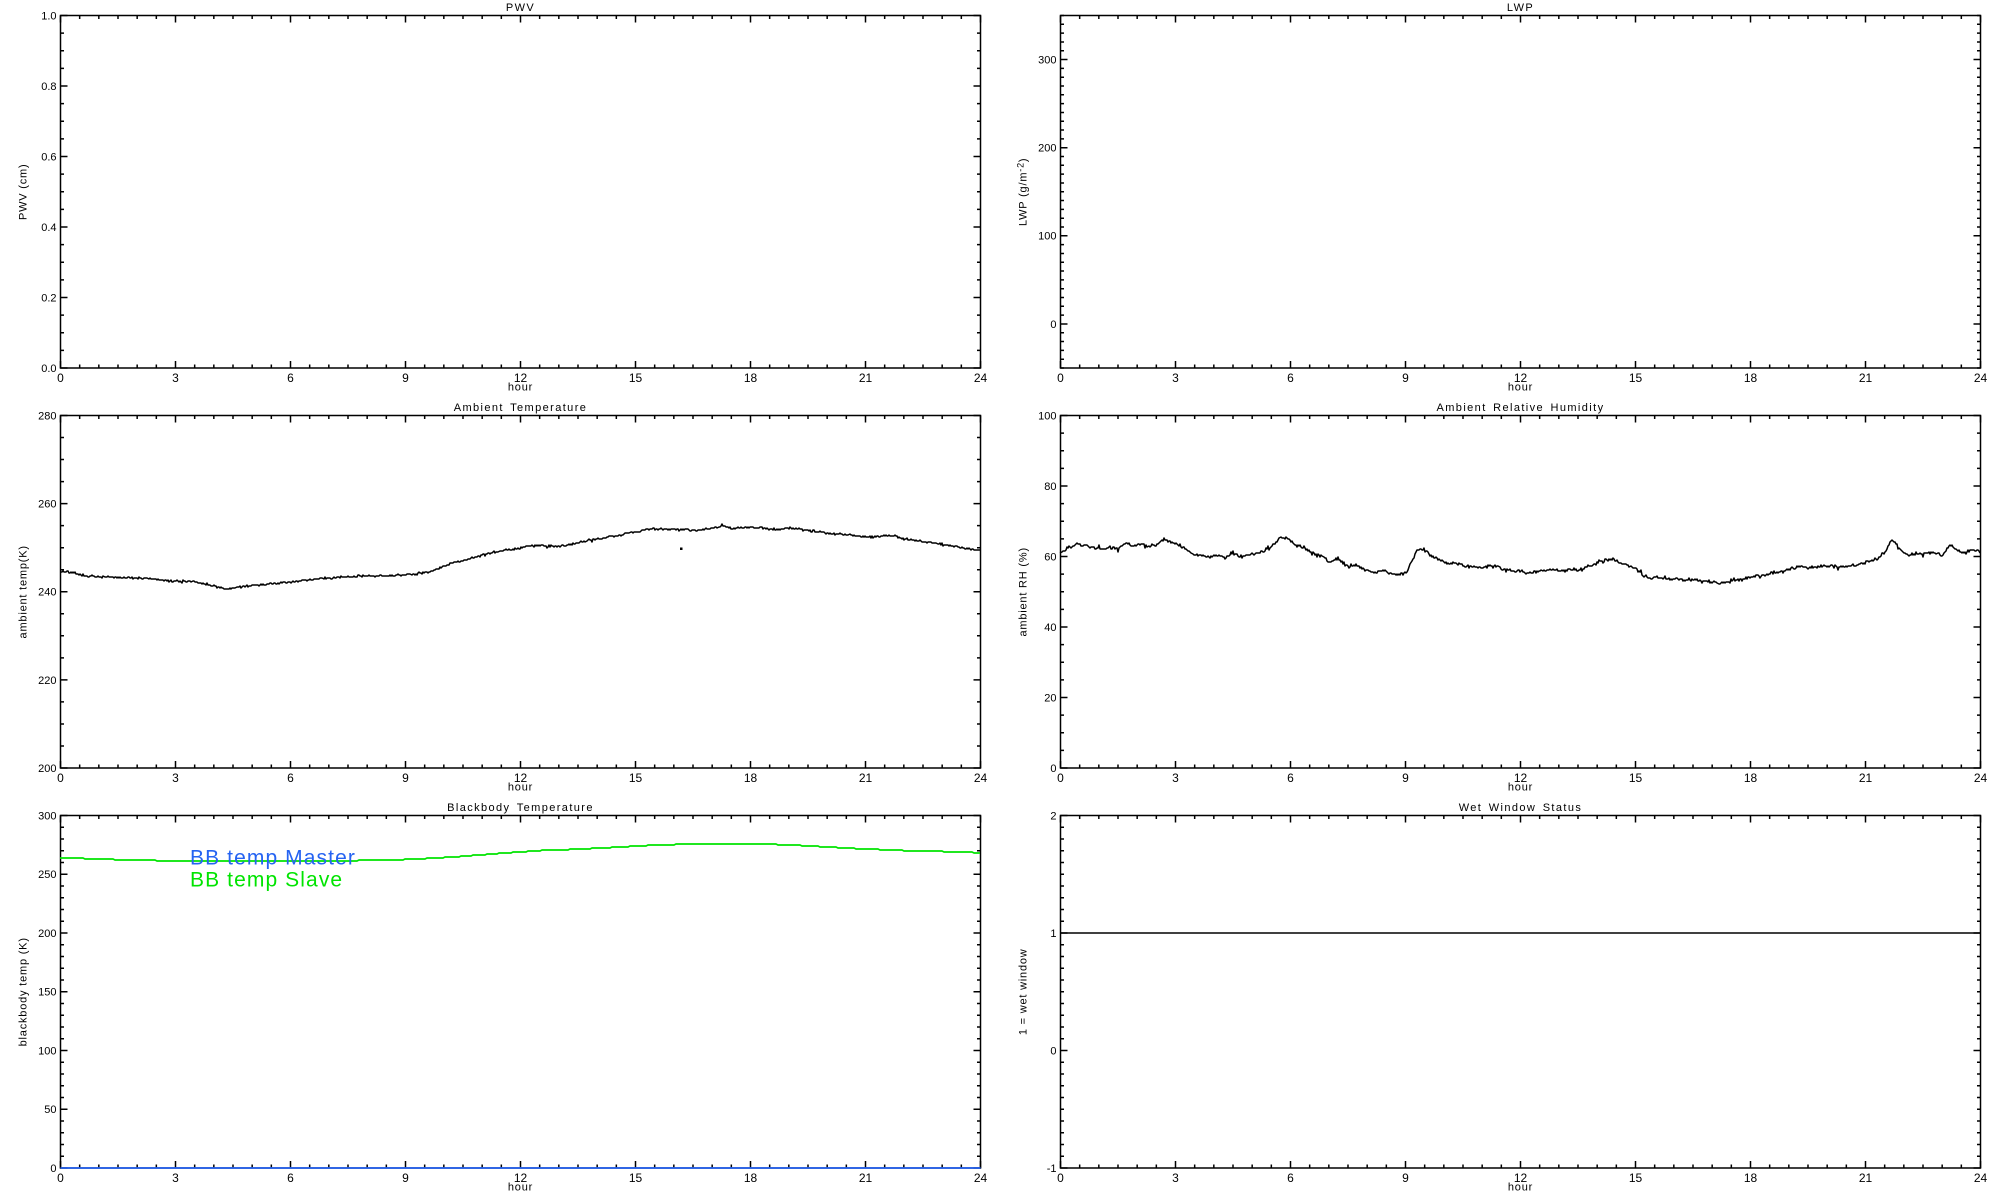 This screenshot has width=2000, height=1200. I want to click on svg-text: 0.6, so click(48, 157).